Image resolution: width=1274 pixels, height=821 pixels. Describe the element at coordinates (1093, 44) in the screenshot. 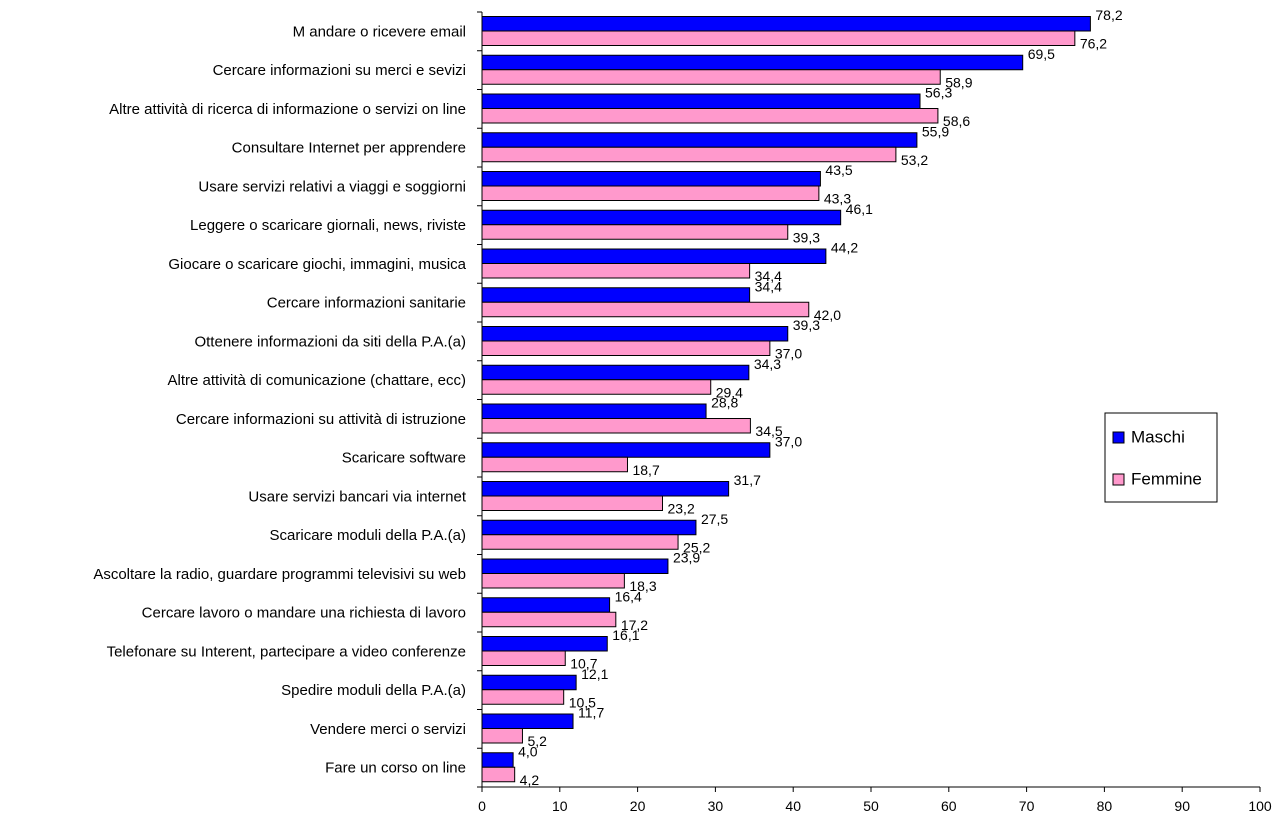

I see `value-label-femmine: 76,2` at that location.